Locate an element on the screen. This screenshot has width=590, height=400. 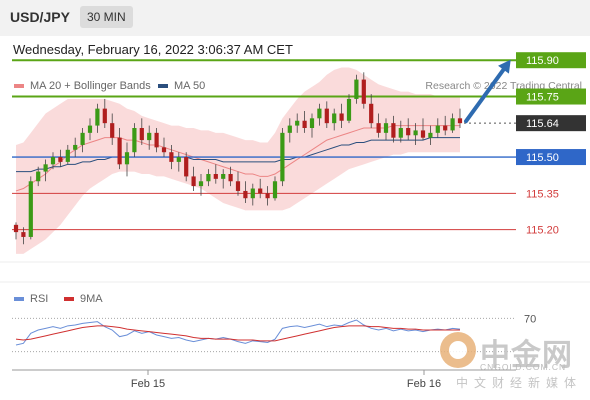
level-label-3: 115.50 is located at coordinates (542, 158).